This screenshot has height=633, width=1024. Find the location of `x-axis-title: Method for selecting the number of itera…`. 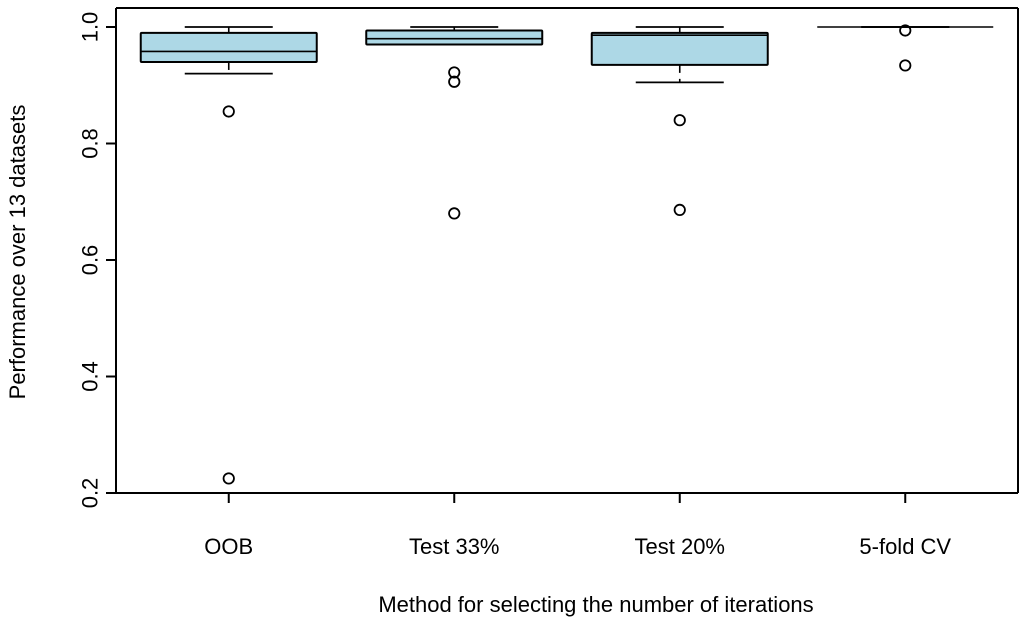

x-axis-title: Method for selecting the number of itera… is located at coordinates (595, 604).